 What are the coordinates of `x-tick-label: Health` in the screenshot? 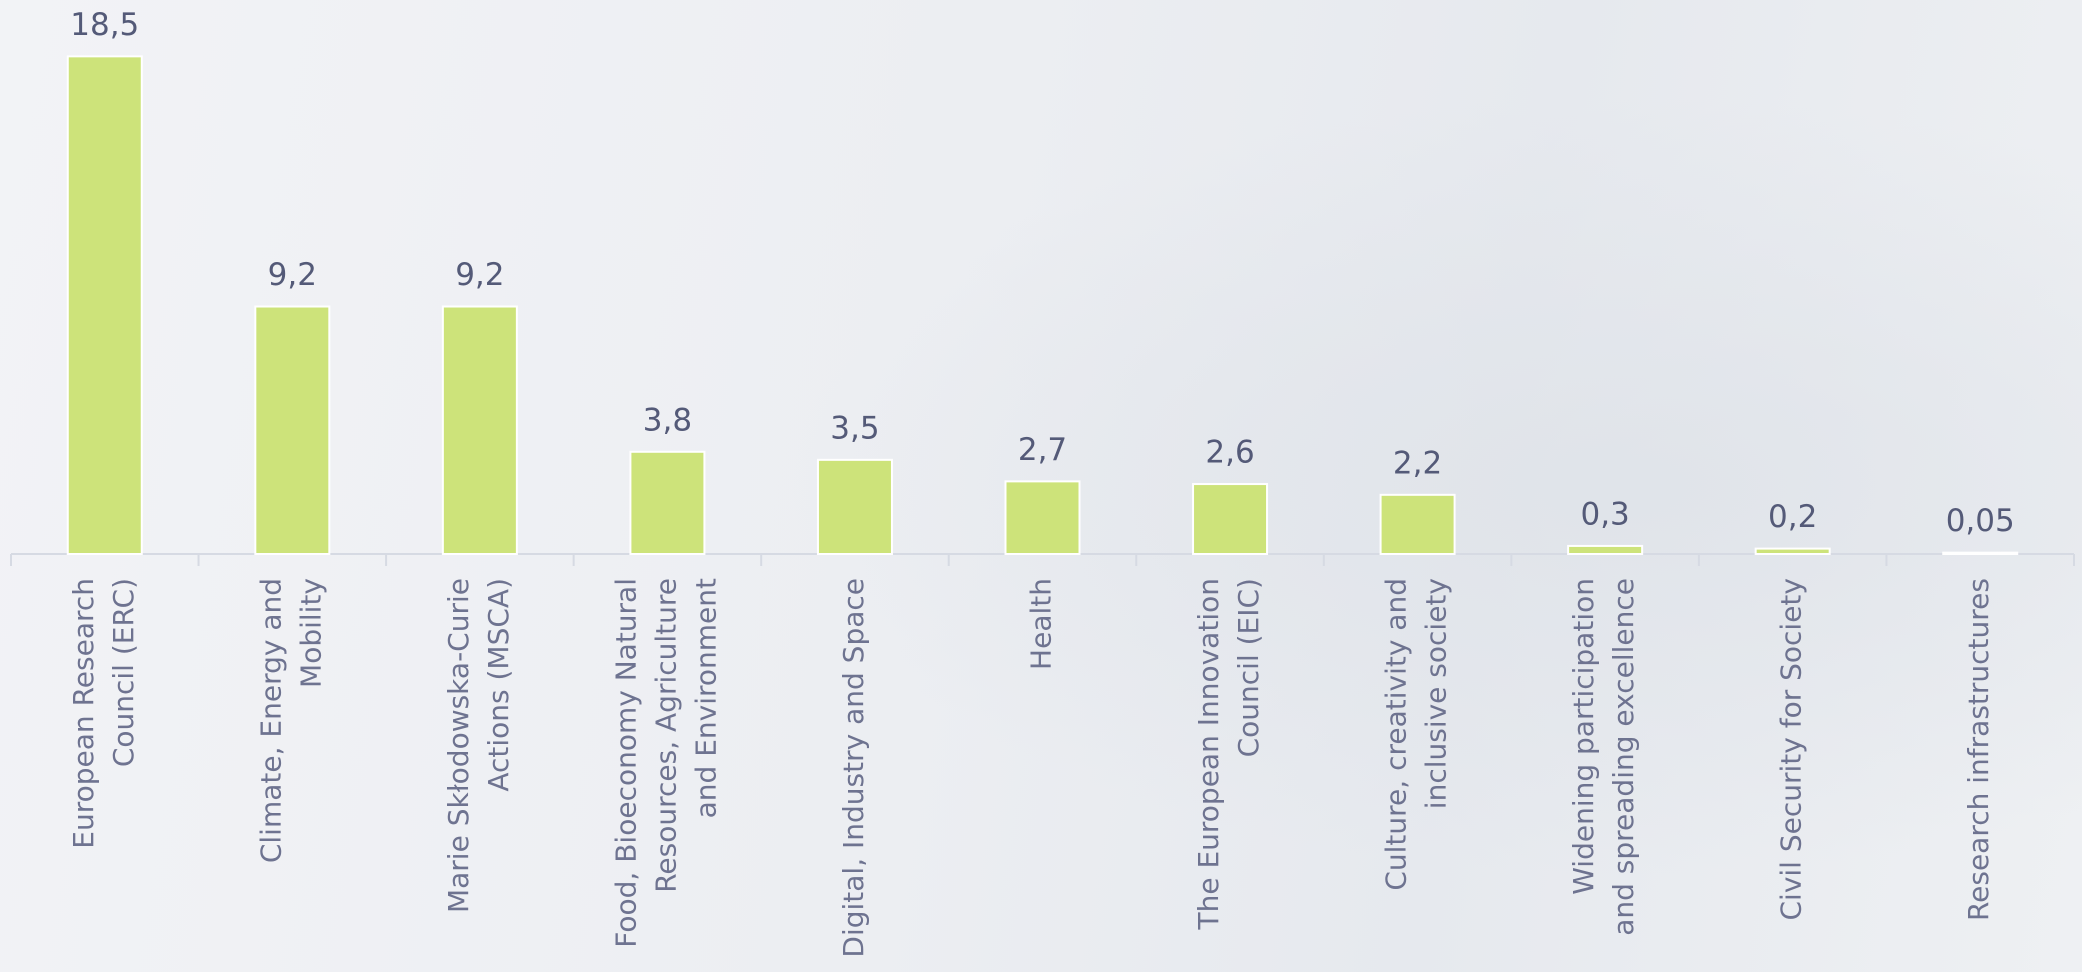 It's located at (1041, 624).